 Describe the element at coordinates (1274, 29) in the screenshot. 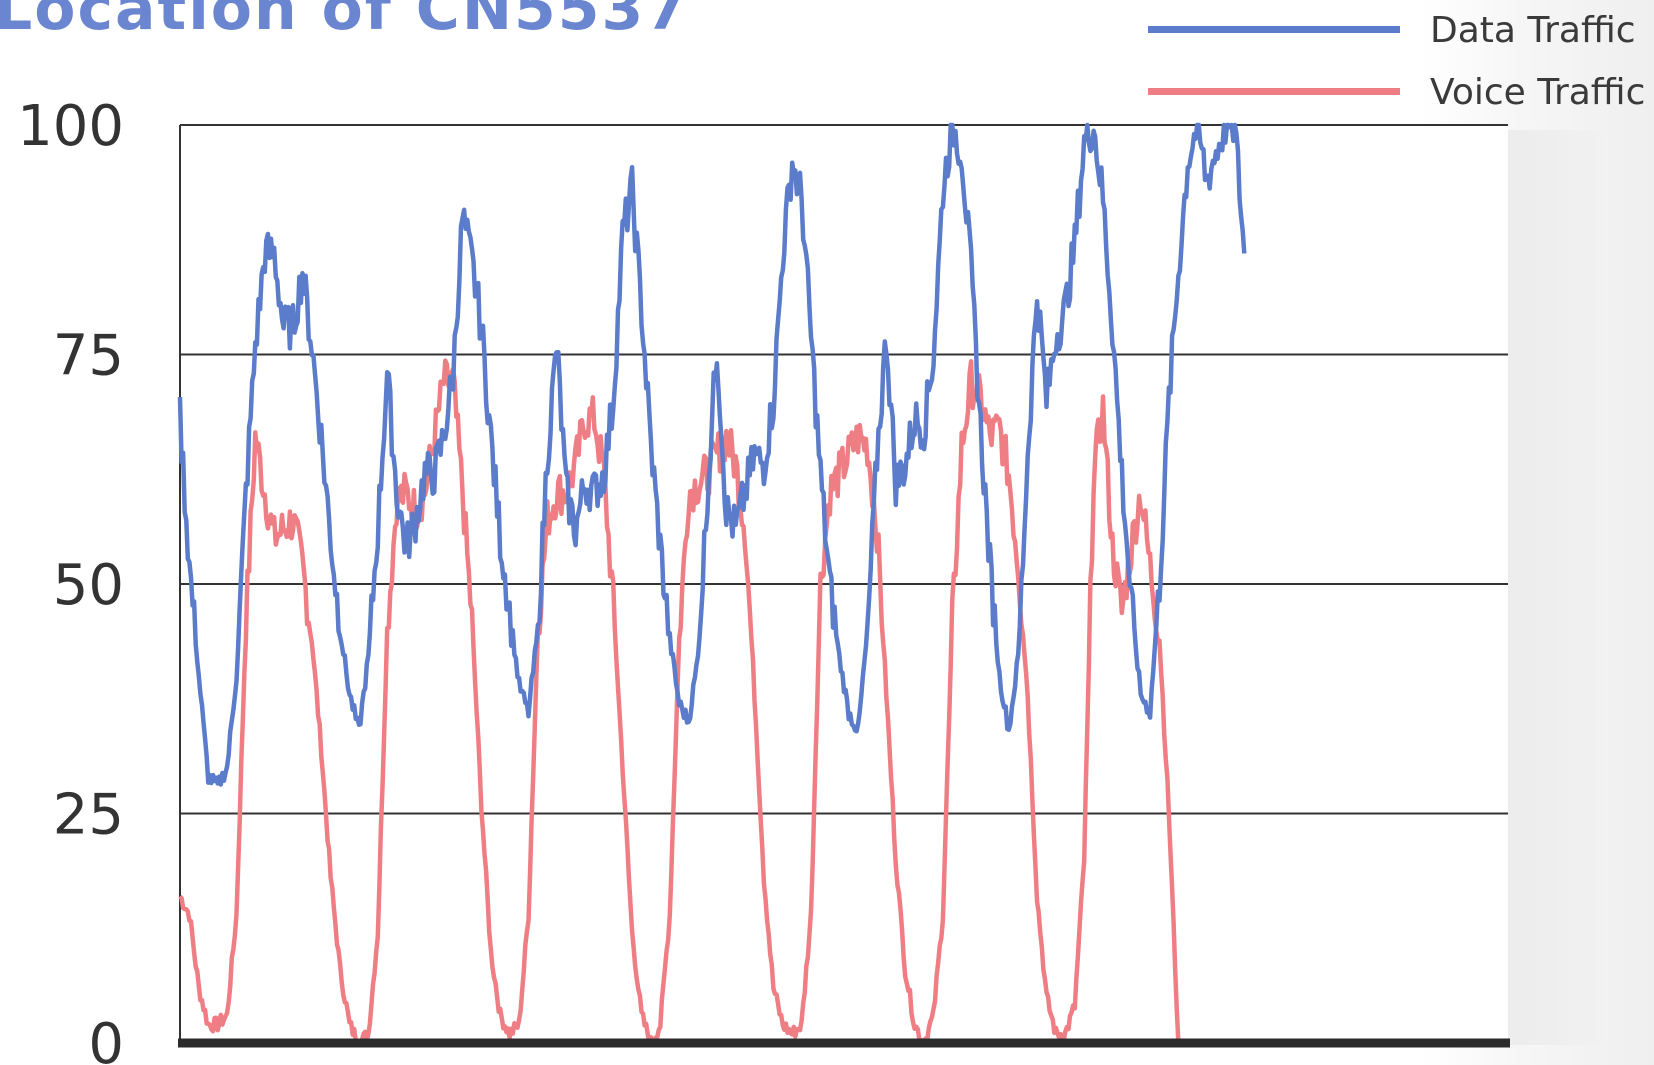

I see `legend-swatch-data-traffic` at that location.